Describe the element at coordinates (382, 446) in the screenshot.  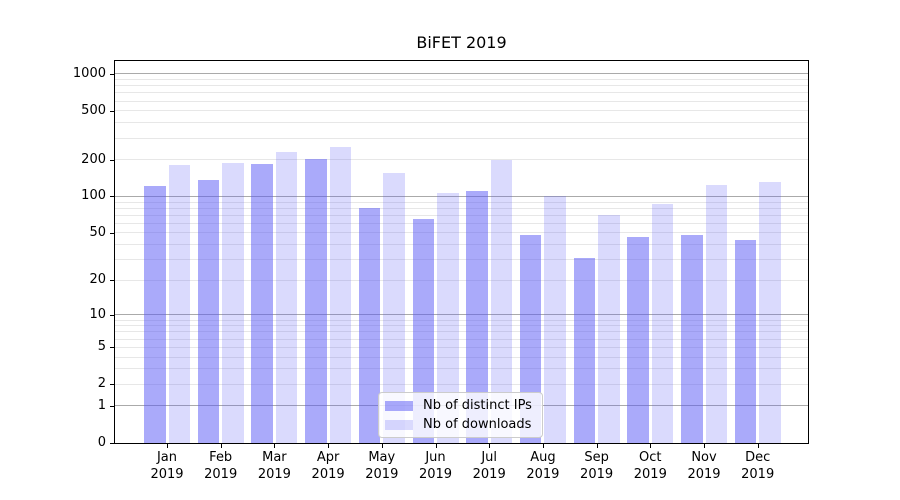
I see `xtick-may` at that location.